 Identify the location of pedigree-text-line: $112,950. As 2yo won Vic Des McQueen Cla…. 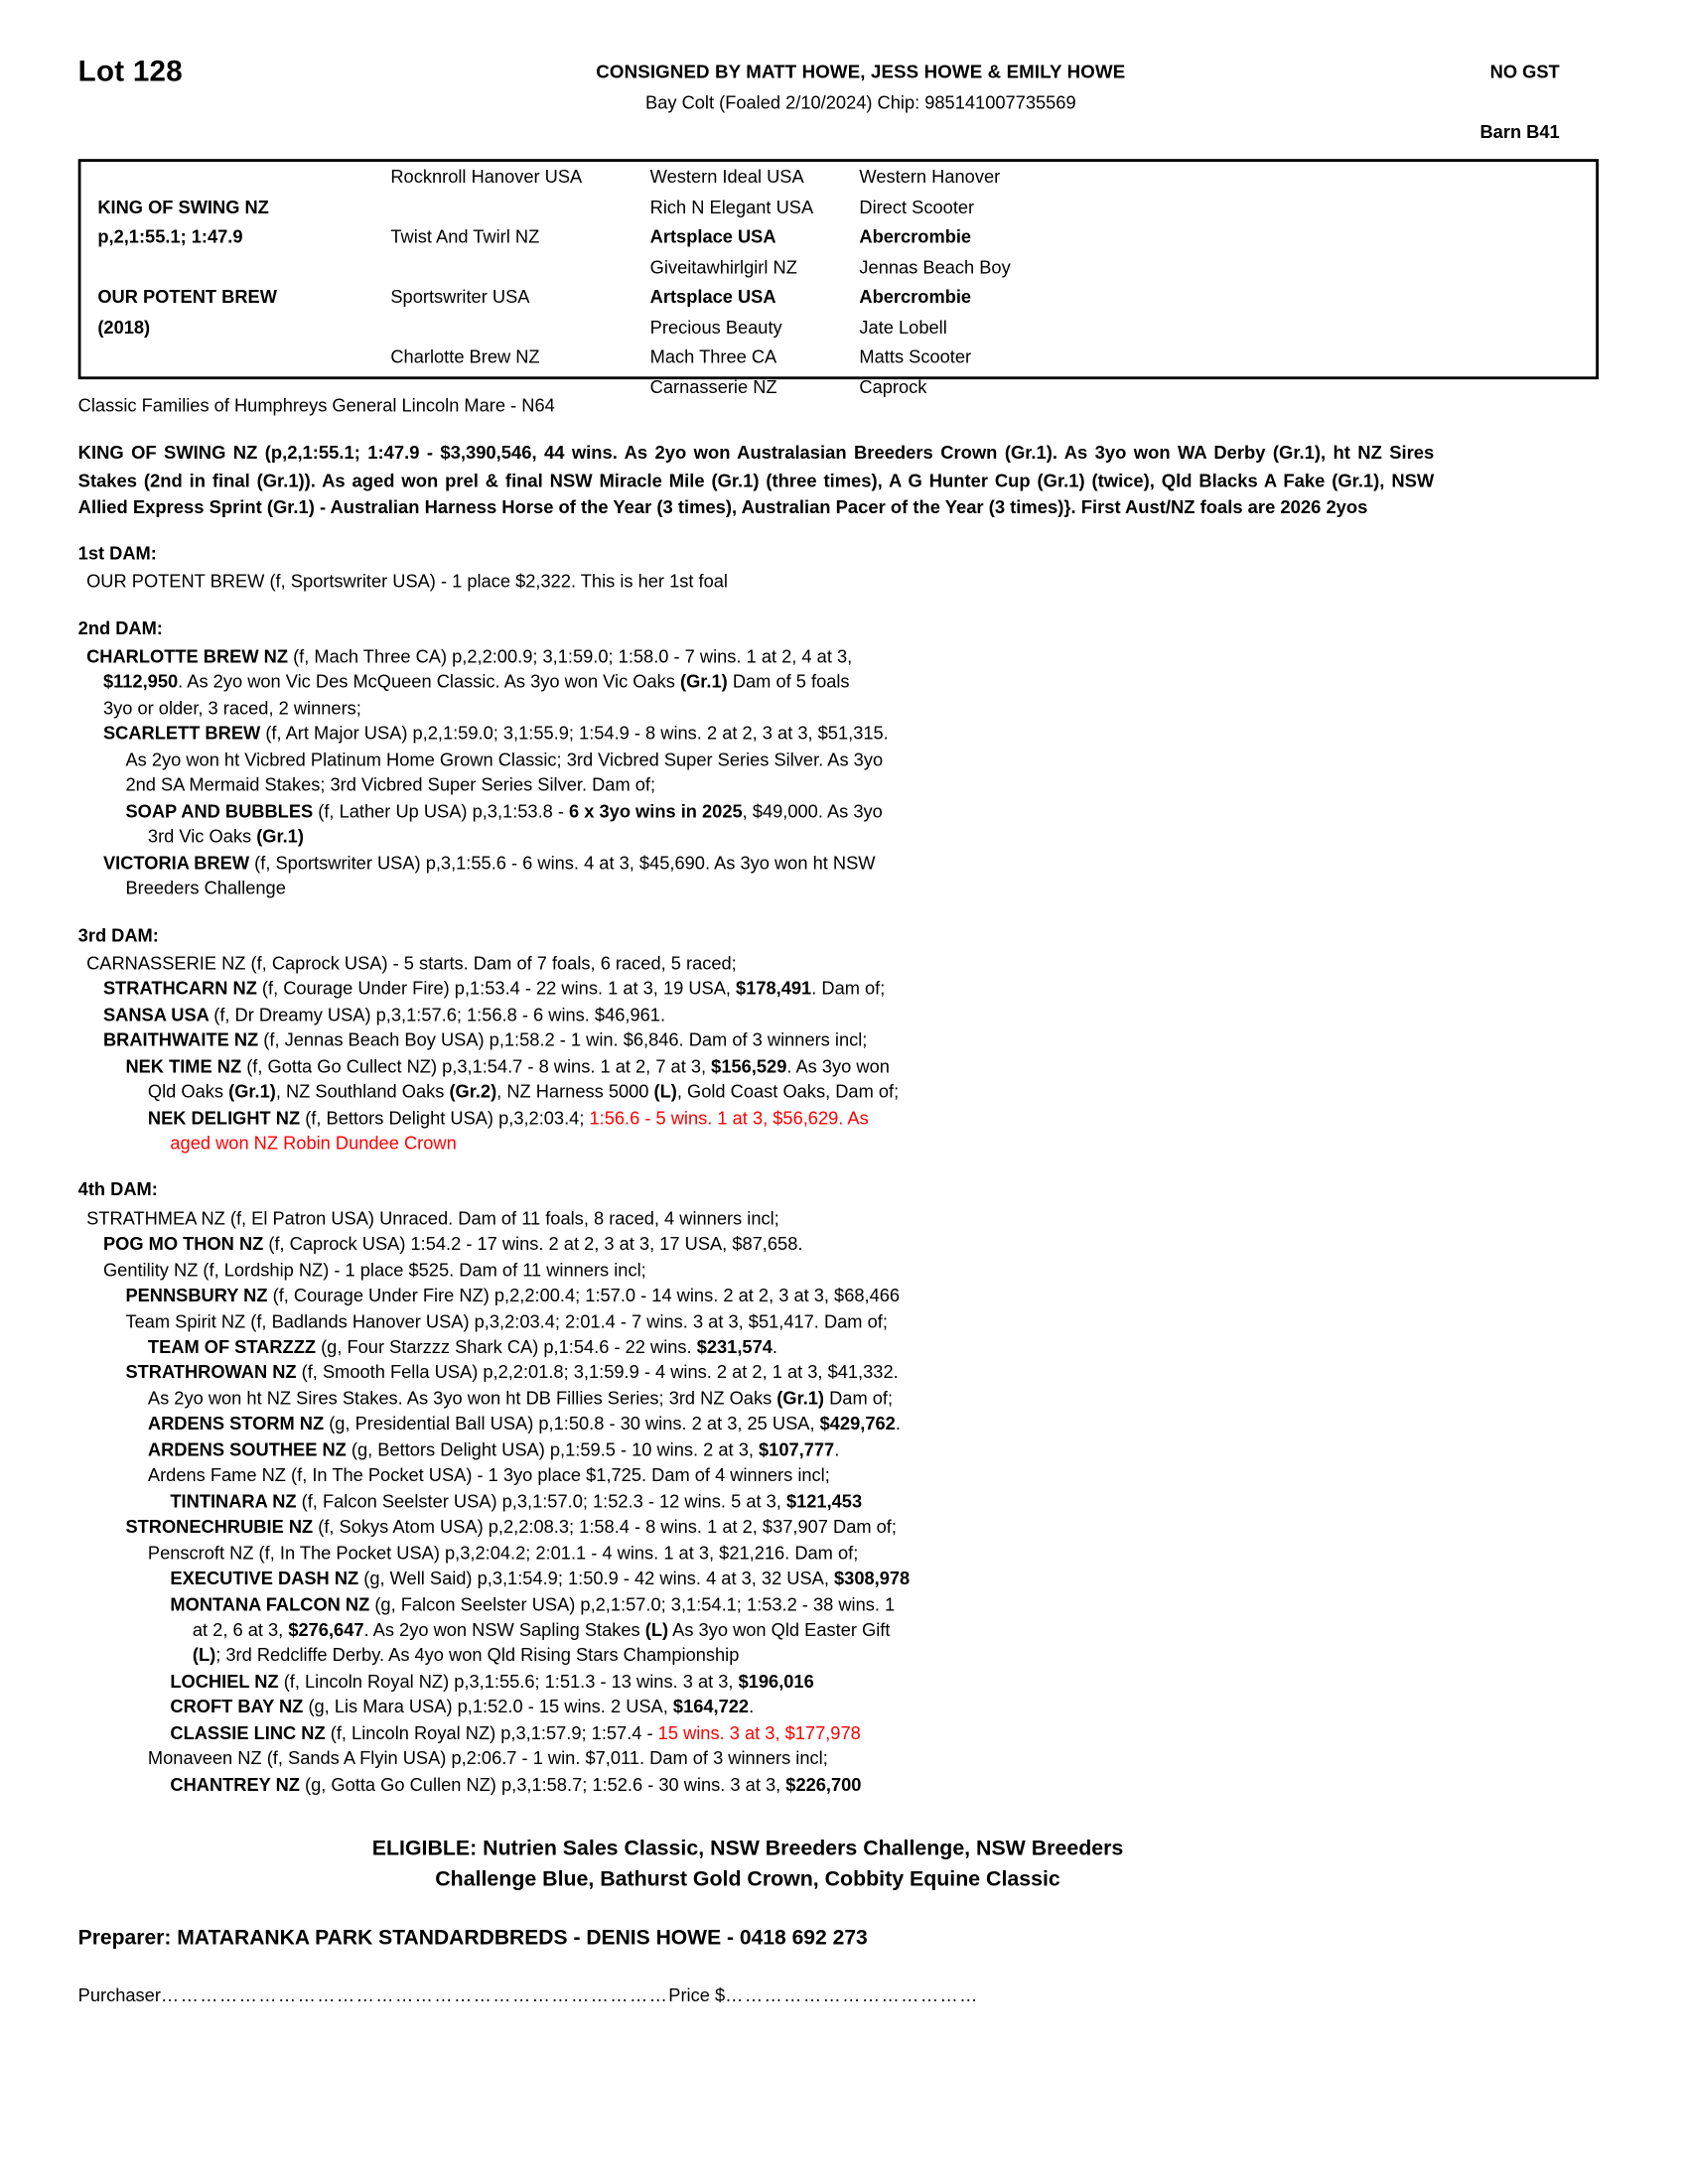
(774, 683).